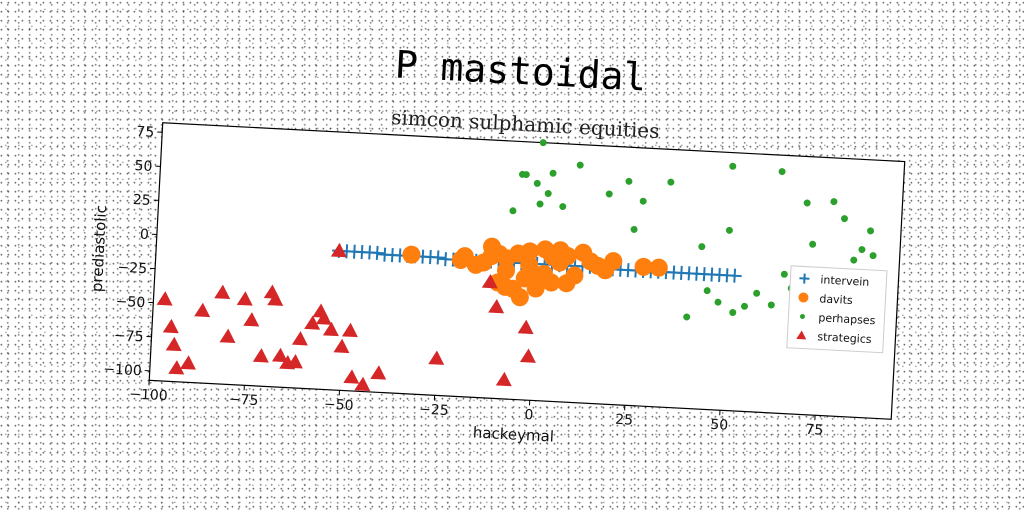 The image size is (1024, 512). I want to click on y-tick-label: 75, so click(145, 132).